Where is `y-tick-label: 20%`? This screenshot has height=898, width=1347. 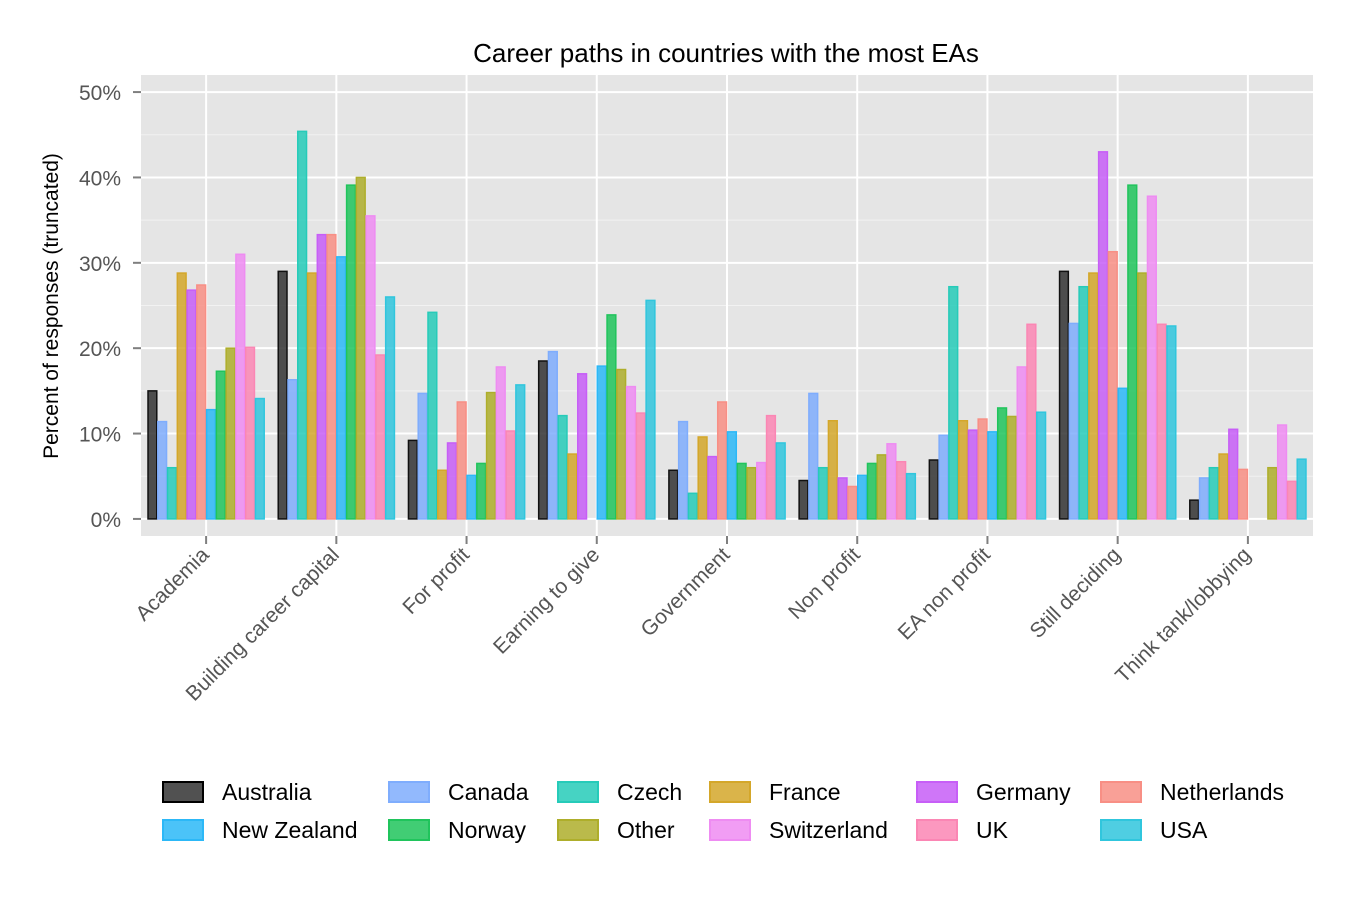 y-tick-label: 20% is located at coordinates (100, 349).